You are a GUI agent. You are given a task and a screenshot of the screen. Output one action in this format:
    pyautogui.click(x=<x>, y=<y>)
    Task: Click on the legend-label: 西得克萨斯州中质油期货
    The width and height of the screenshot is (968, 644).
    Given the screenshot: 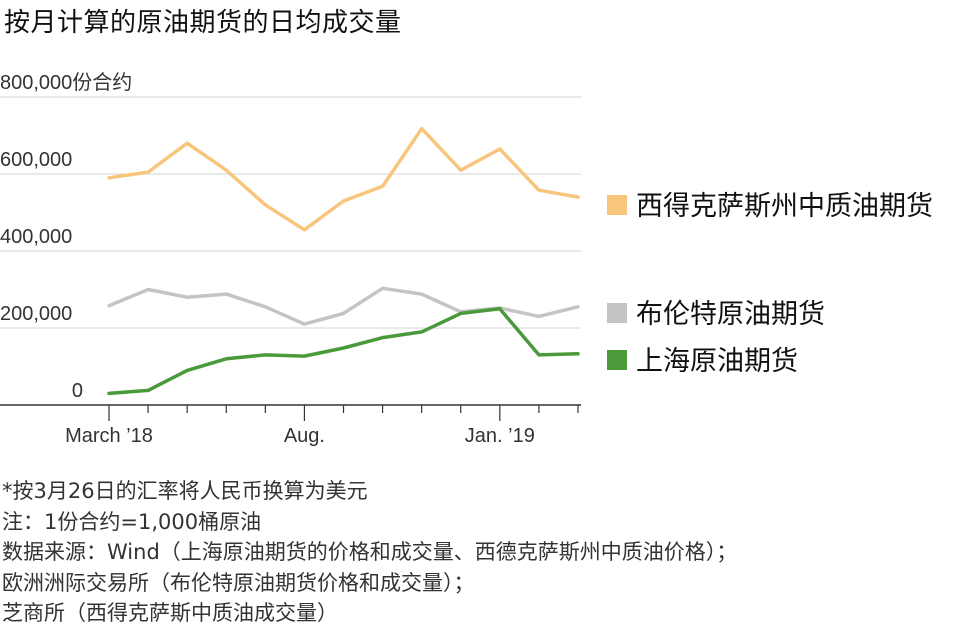 What is the action you would take?
    pyautogui.click(x=784, y=206)
    